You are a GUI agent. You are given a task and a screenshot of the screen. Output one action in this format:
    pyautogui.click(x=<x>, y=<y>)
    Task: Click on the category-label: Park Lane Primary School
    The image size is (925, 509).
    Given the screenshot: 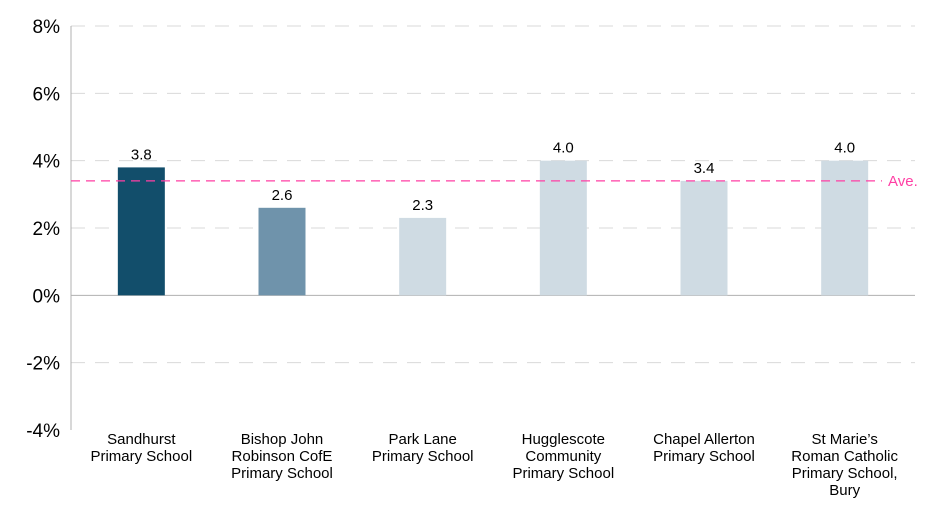 What is the action you would take?
    pyautogui.click(x=423, y=448)
    